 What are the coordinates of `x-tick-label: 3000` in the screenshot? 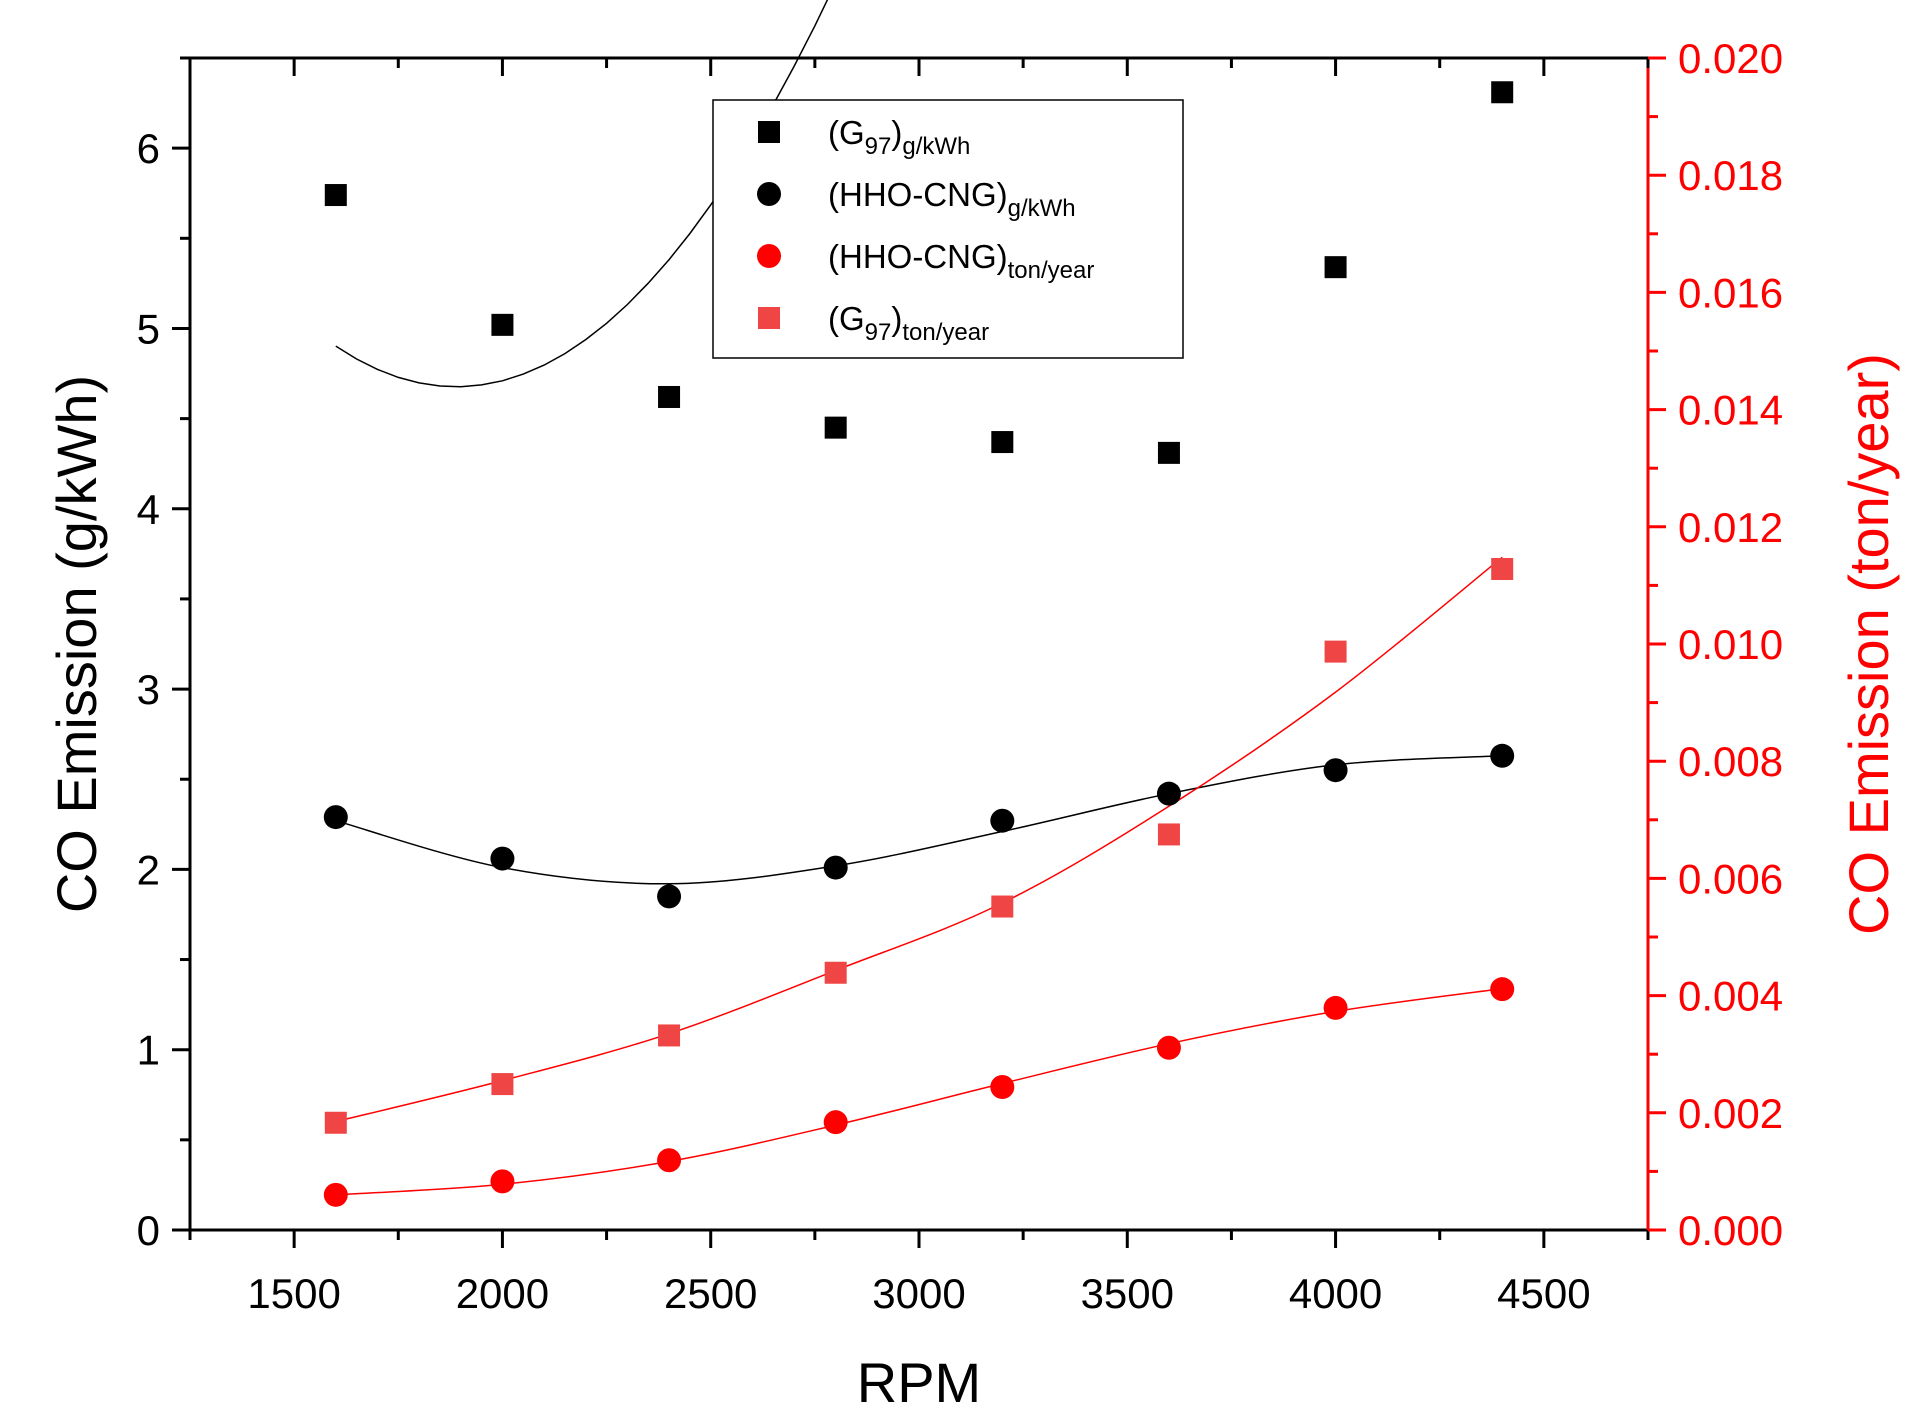 It's located at (918, 1293).